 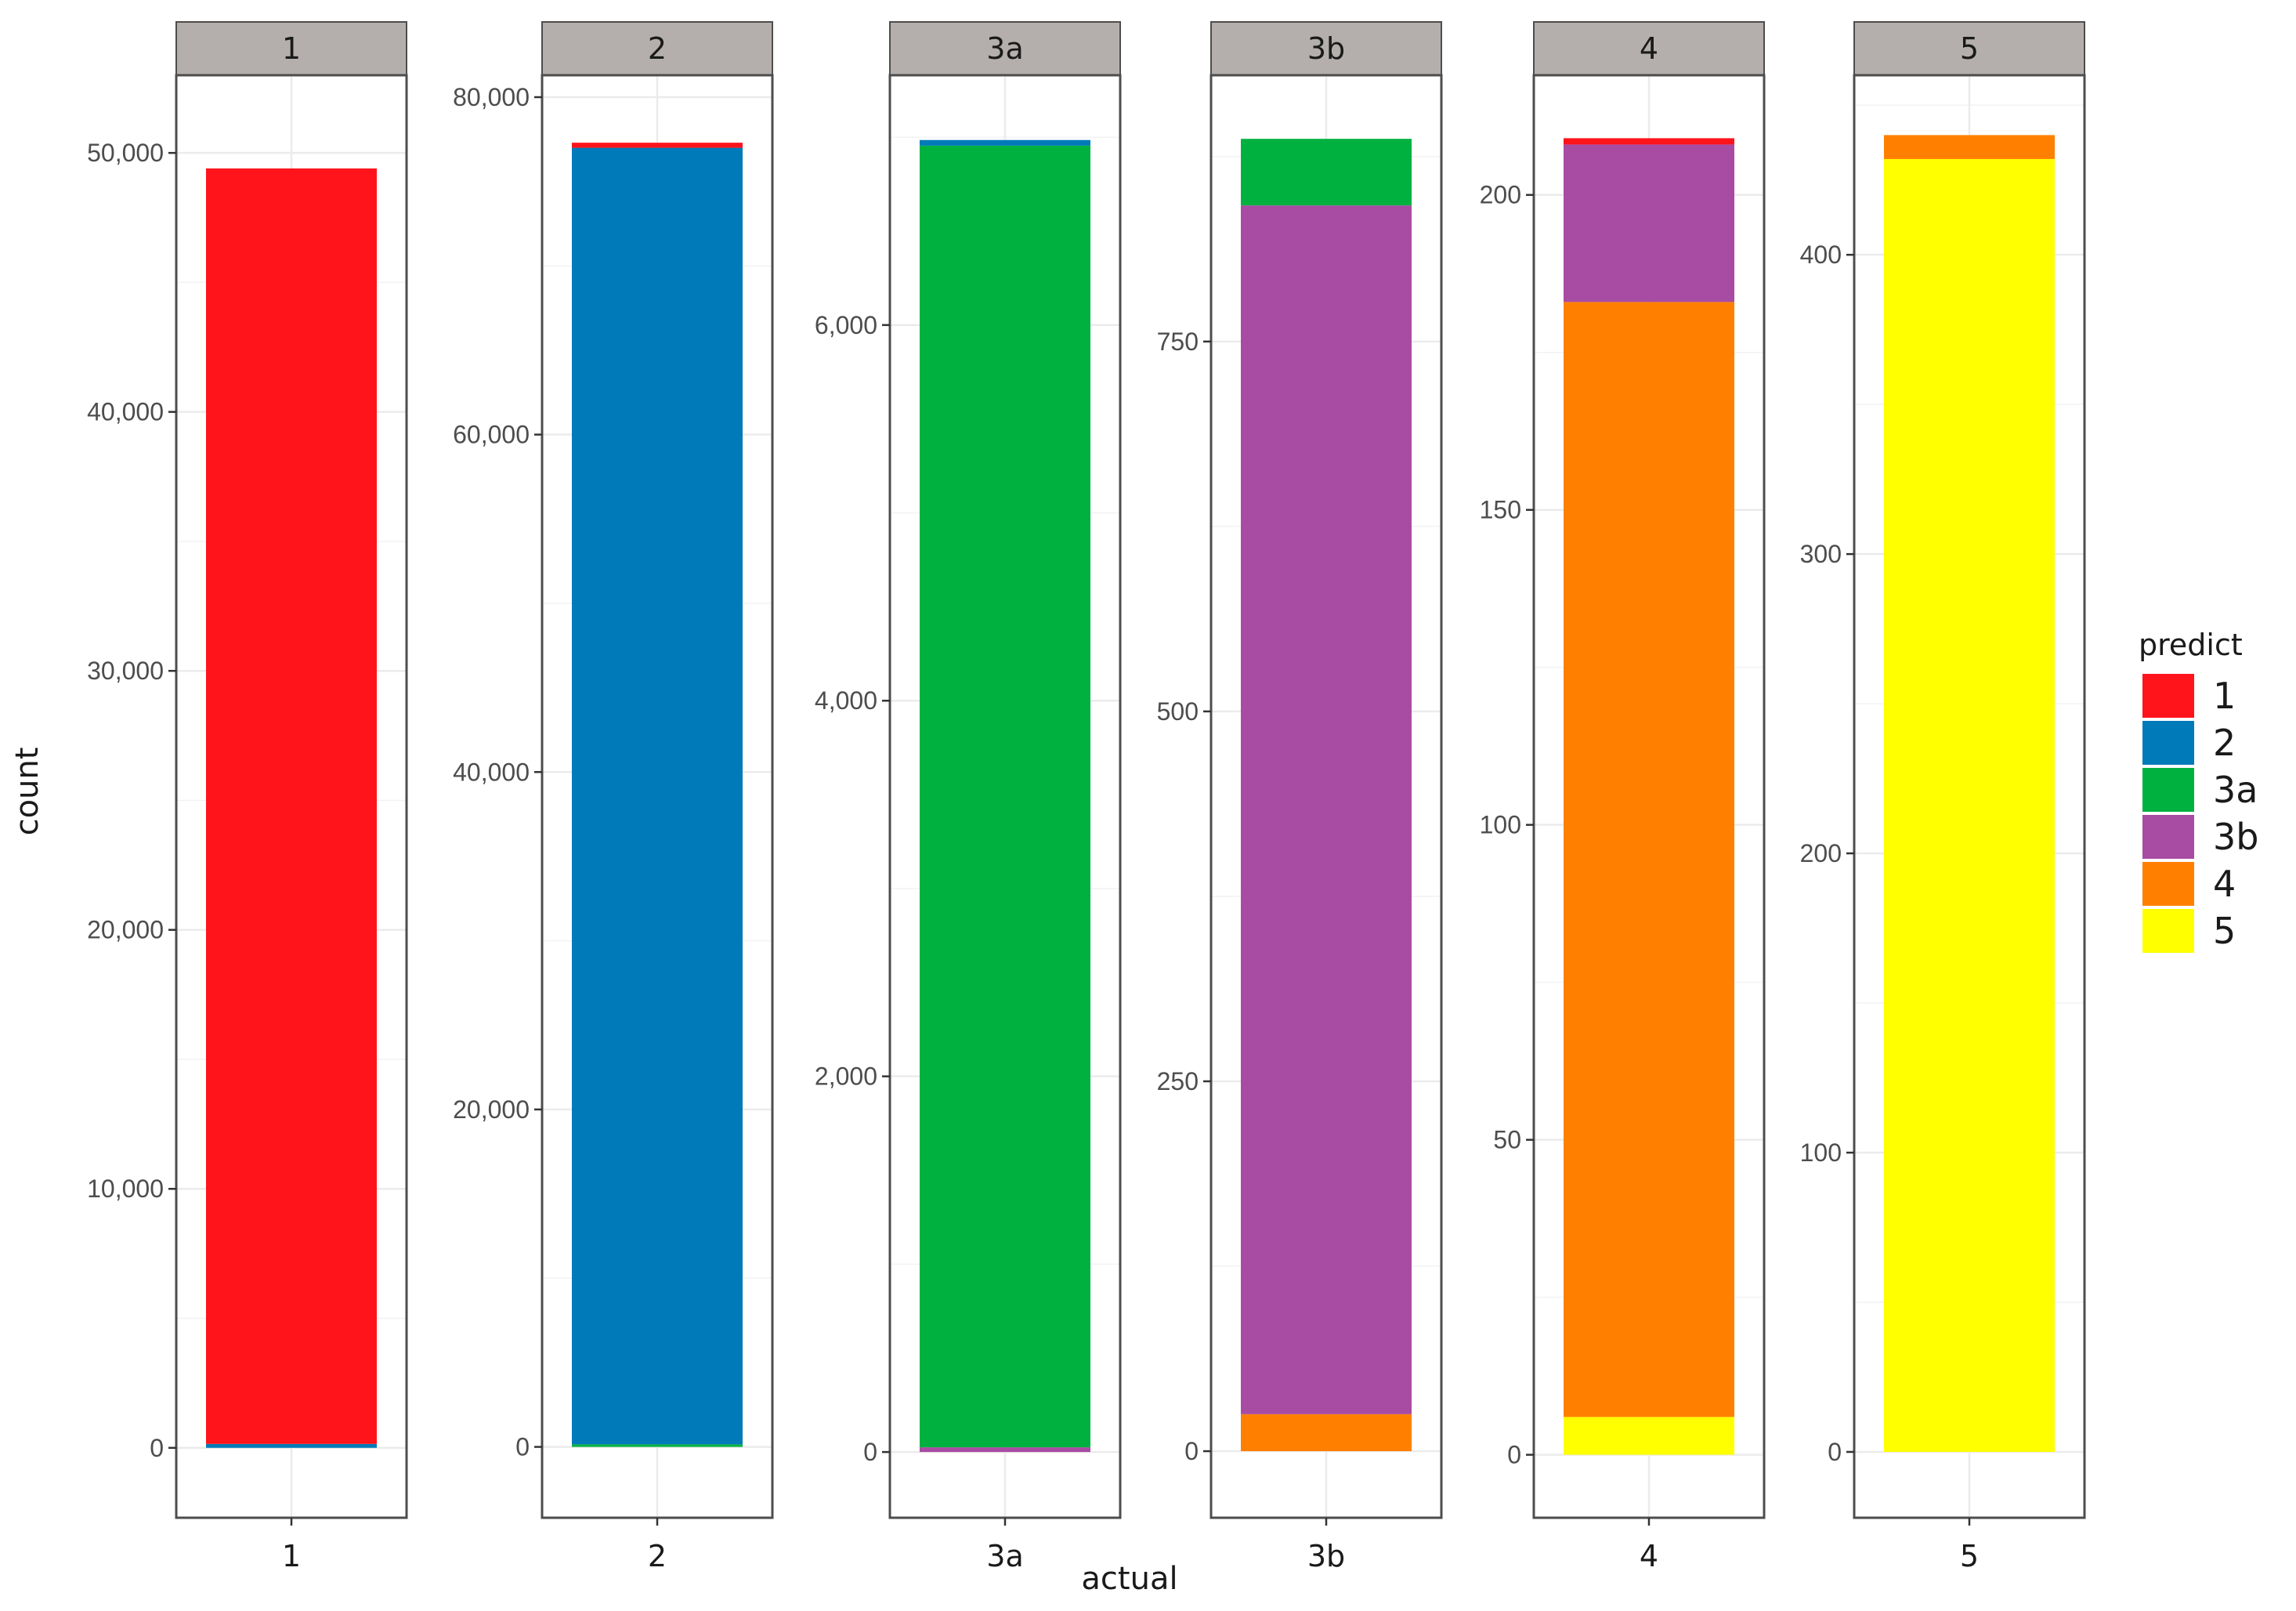 What do you see at coordinates (846, 1077) in the screenshot?
I see `y-tick-label: 2,000` at bounding box center [846, 1077].